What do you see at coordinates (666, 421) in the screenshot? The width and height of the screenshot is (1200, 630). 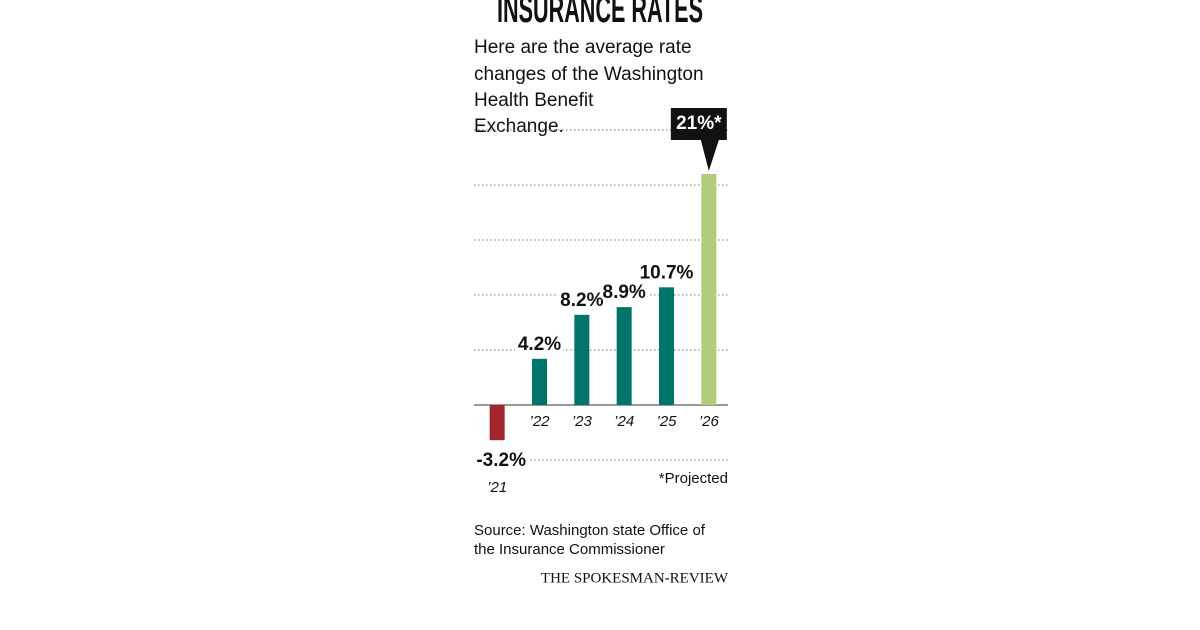 I see `x-tick-label: ’25` at bounding box center [666, 421].